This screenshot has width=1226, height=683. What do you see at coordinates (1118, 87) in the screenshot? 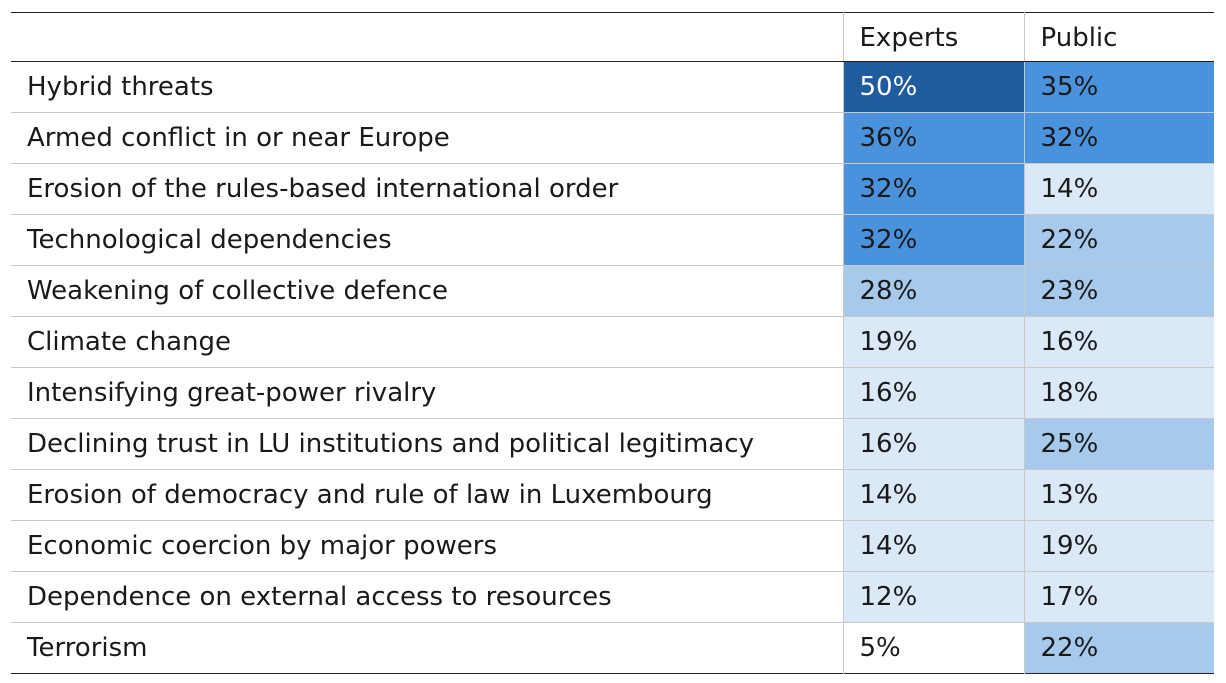
I see `heatmap-cell-public: 35%` at bounding box center [1118, 87].